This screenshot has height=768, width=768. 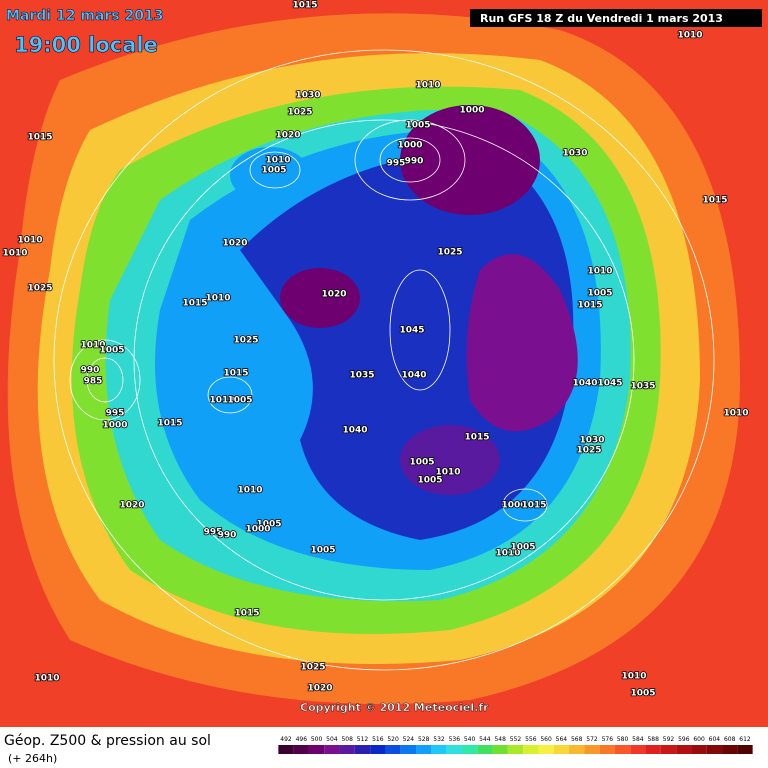 What do you see at coordinates (546, 739) in the screenshot?
I see `scale-label: 560` at bounding box center [546, 739].